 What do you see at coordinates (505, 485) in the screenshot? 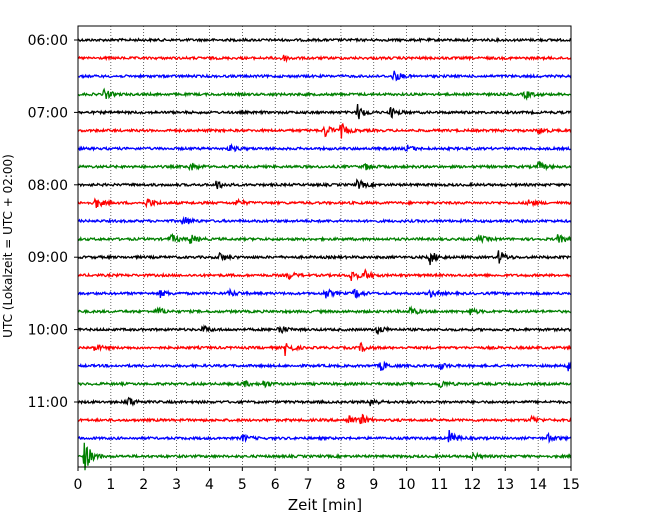
I see `x-tick-label: 13` at bounding box center [505, 485].